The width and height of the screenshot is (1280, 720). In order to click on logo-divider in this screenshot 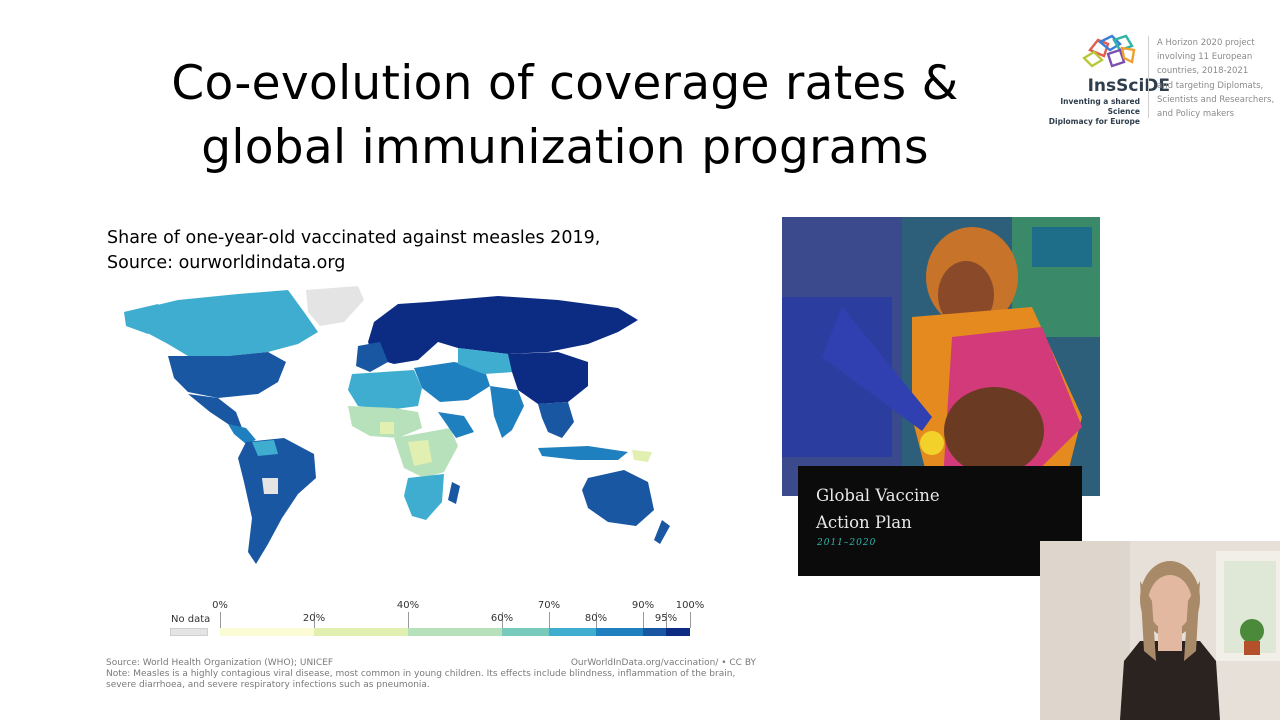, I will do `click(1148, 77)`.